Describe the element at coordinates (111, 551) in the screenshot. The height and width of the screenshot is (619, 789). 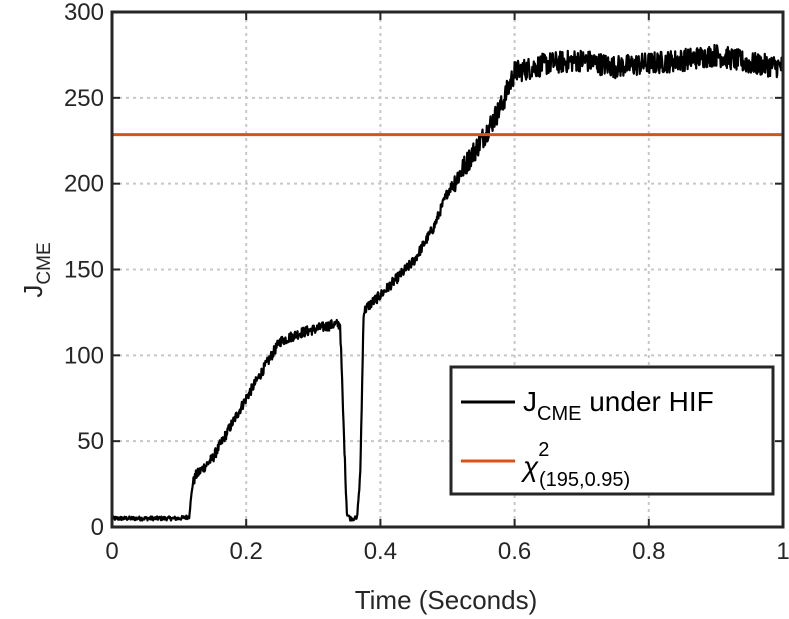
I see `x-tick-label-0: 0` at that location.